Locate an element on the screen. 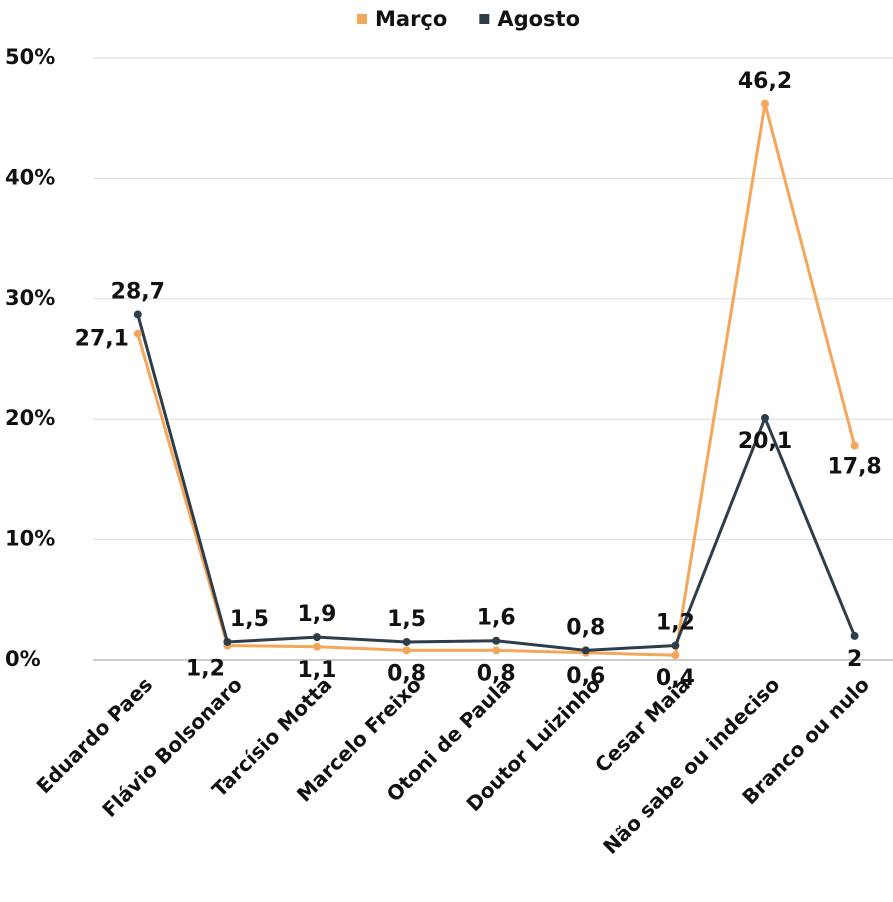 The height and width of the screenshot is (902, 893). y-tick-label: 0% is located at coordinates (23, 659).